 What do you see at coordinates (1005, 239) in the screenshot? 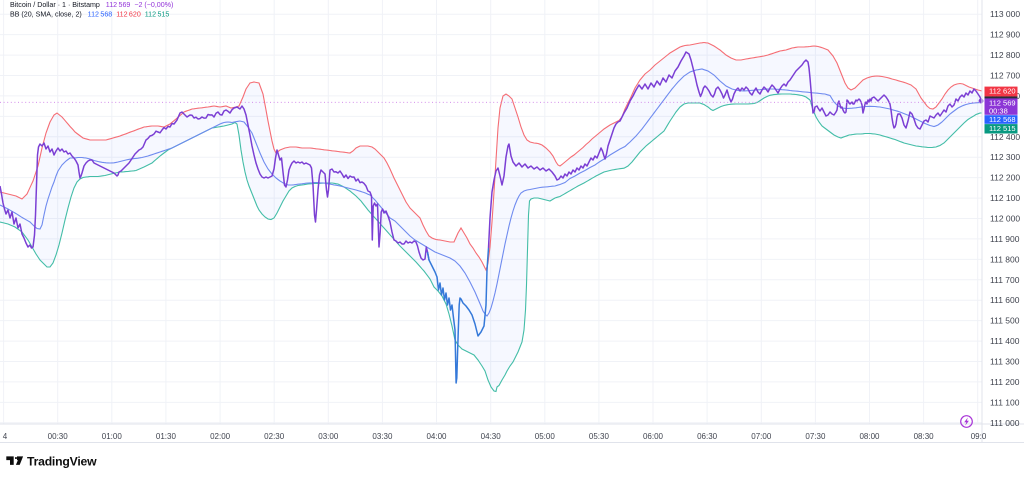
I see `svg-text: 111 900` at bounding box center [1005, 239].